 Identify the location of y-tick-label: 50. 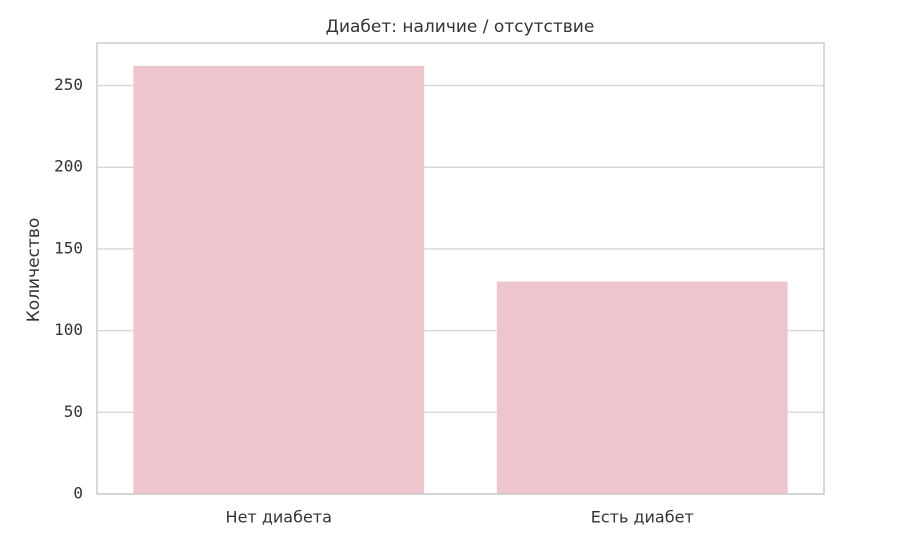
(73, 411).